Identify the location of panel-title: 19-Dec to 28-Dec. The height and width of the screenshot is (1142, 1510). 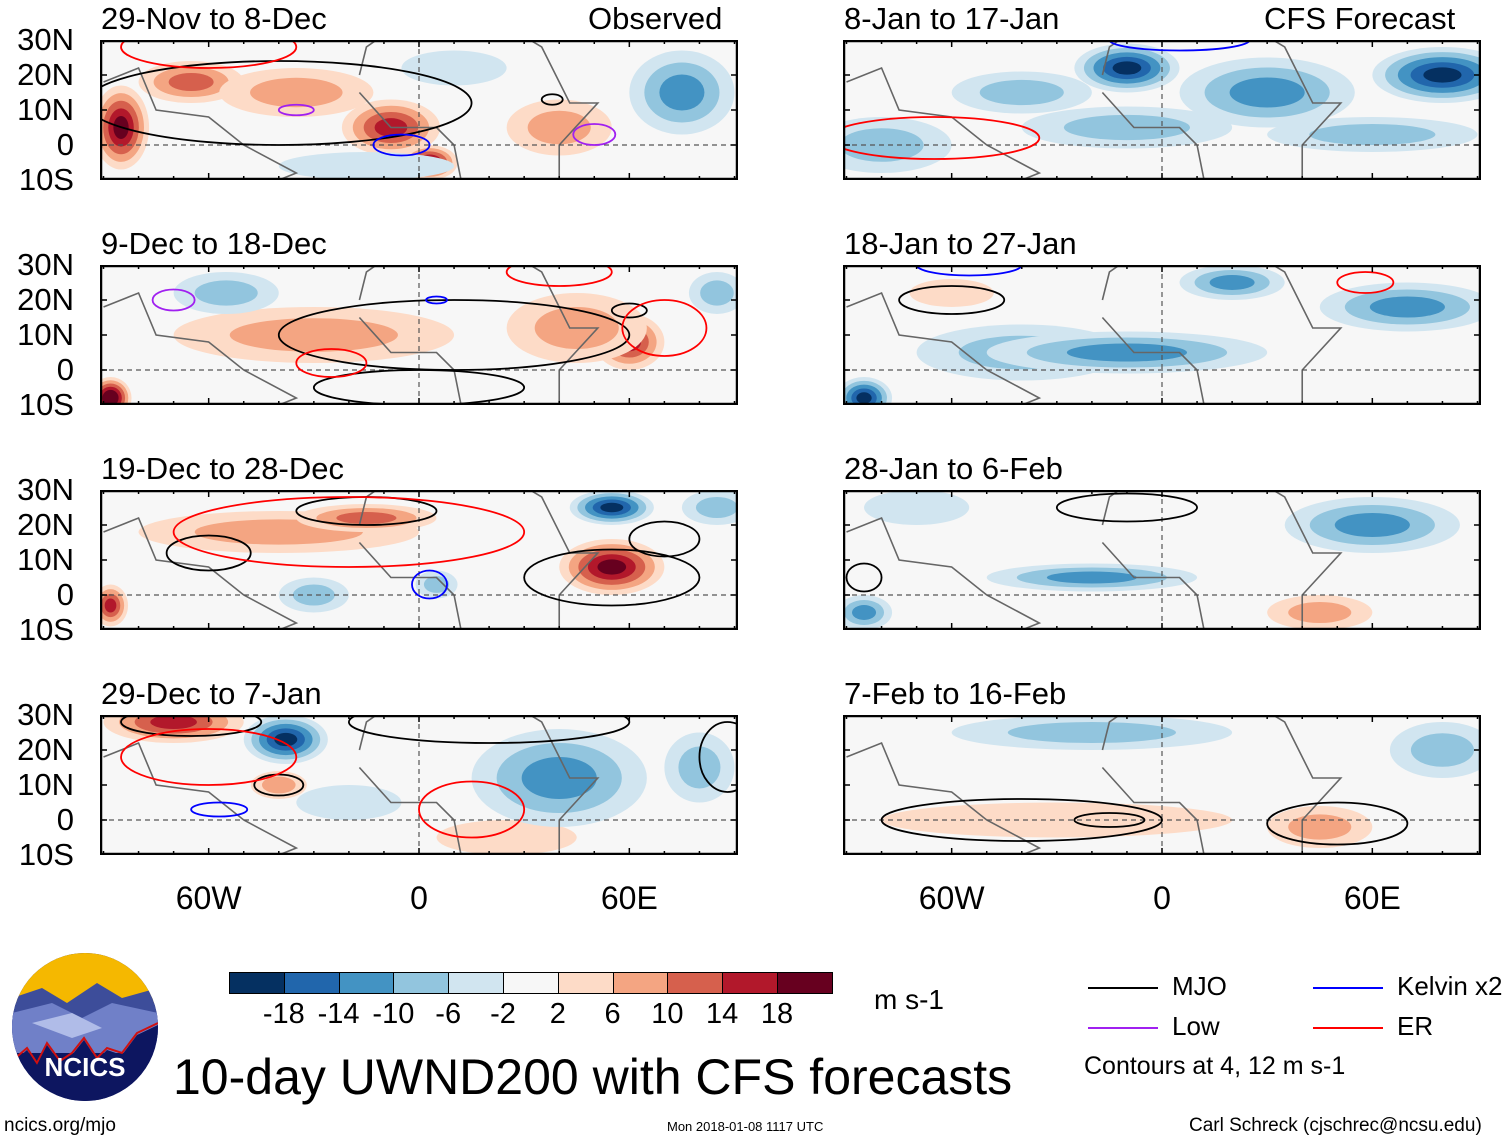
(222, 468).